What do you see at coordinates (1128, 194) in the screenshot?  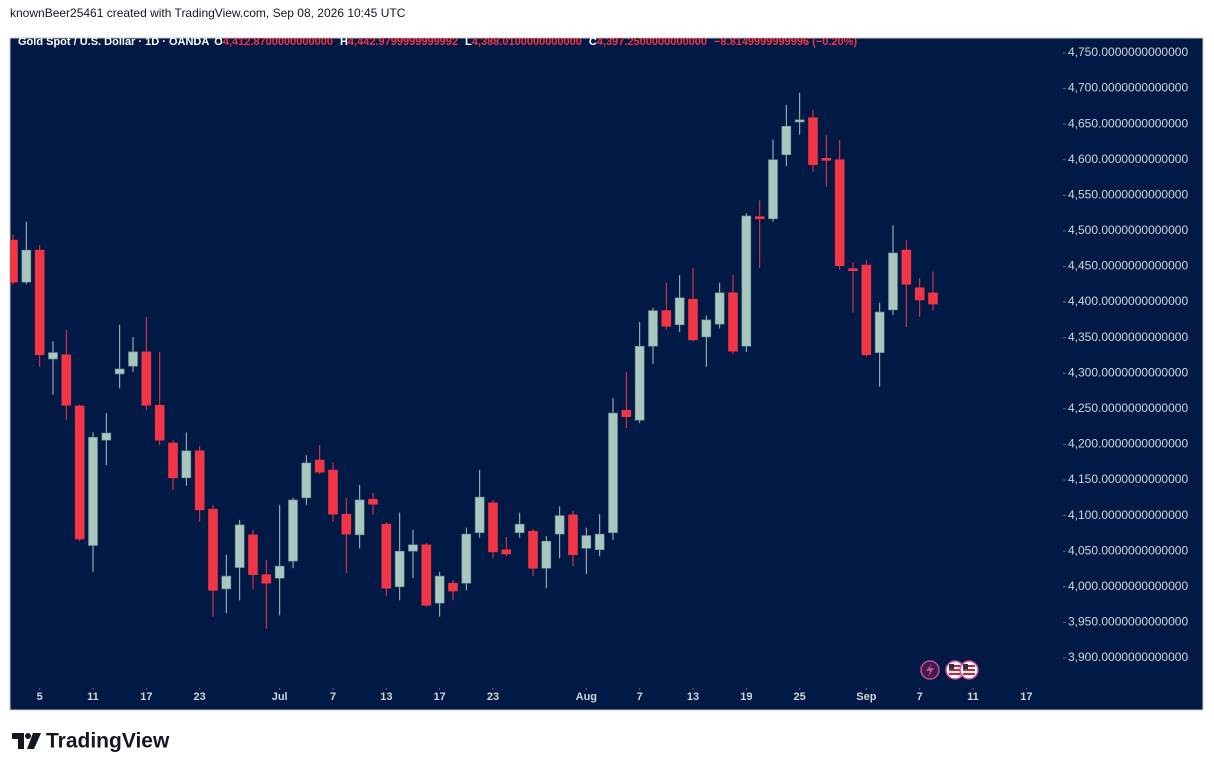 I see `y-tick-label: 4,550.0000000000000` at bounding box center [1128, 194].